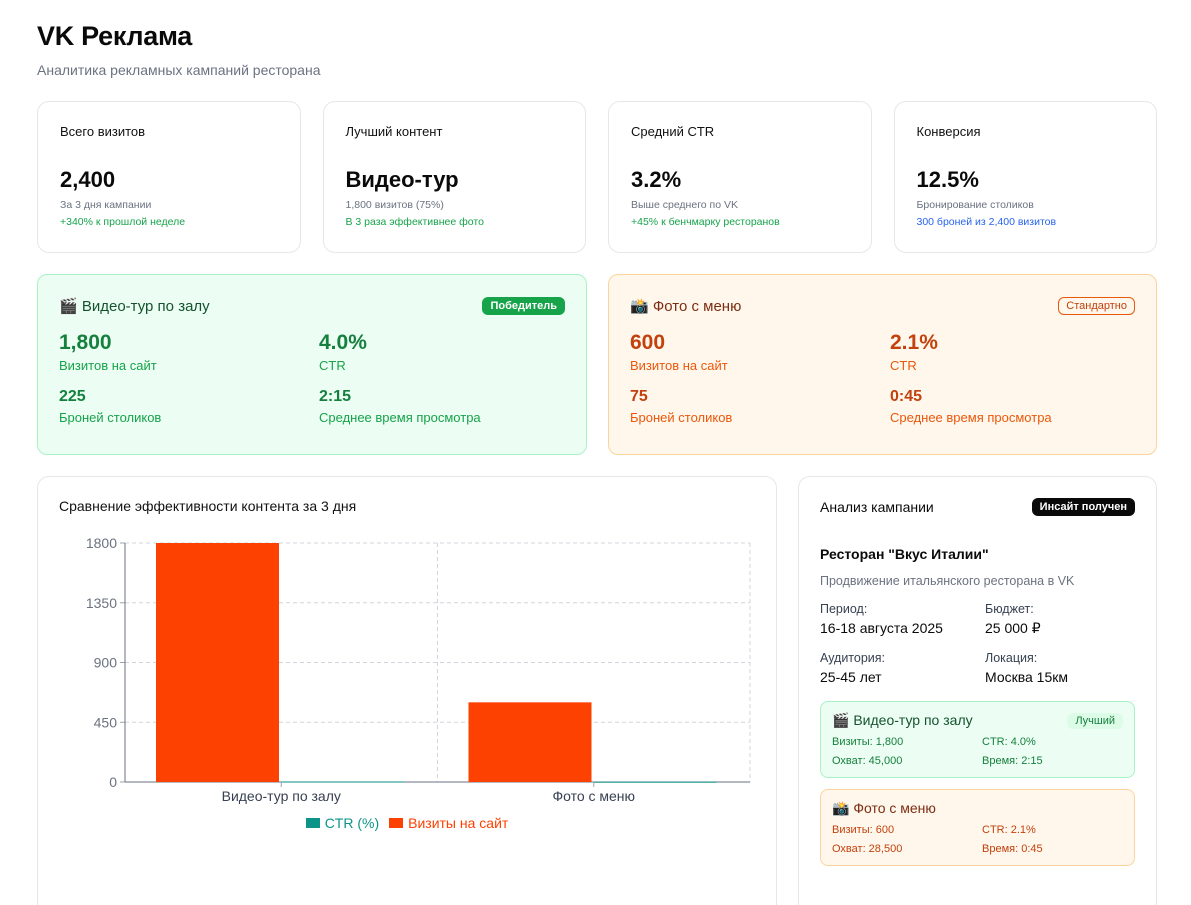 The height and width of the screenshot is (905, 1191). Describe the element at coordinates (684, 205) in the screenshot. I see `stat-sub: Выше среднего по VK` at that location.